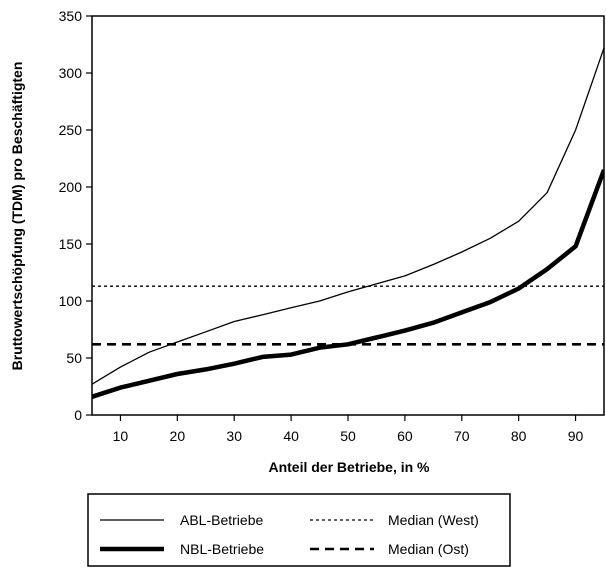 This screenshot has height=569, width=606. I want to click on legend-label-median-west: Median (West), so click(433, 520).